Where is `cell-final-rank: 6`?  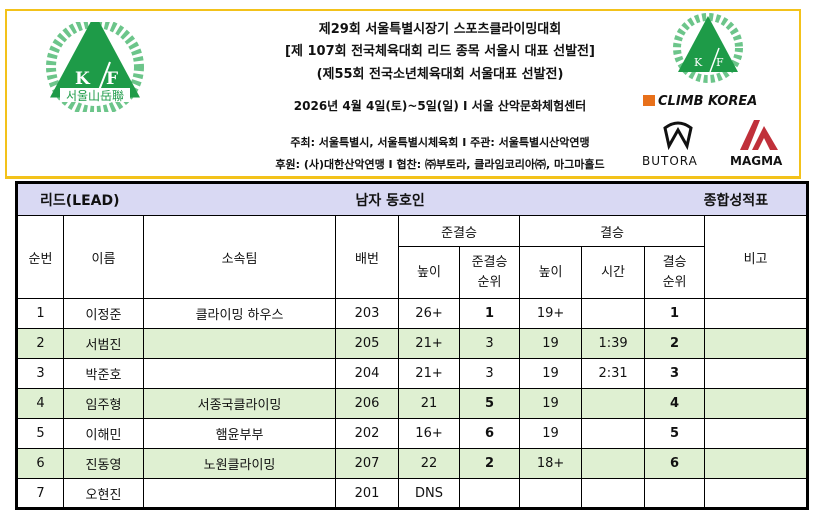 cell-final-rank: 6 is located at coordinates (675, 463).